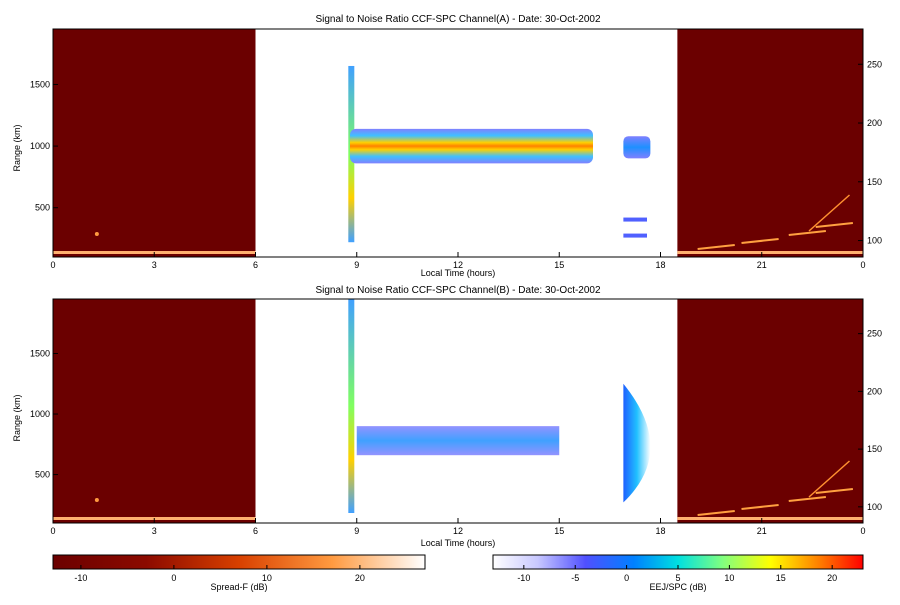 This screenshot has height=605, width=900. Describe the element at coordinates (17, 147) in the screenshot. I see `panel-a-ylabel: Range (km)` at that location.